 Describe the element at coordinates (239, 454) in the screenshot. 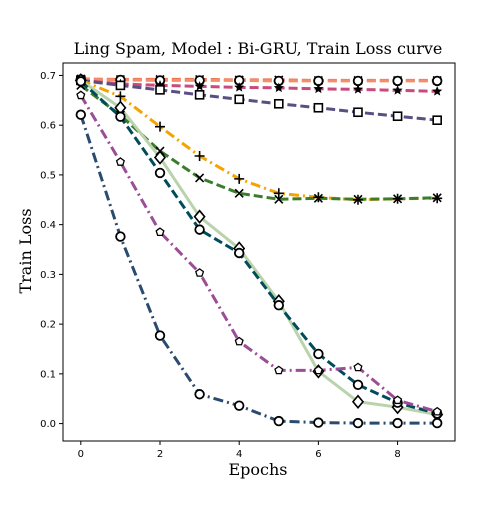

I see `x-tick-label: 4` at that location.